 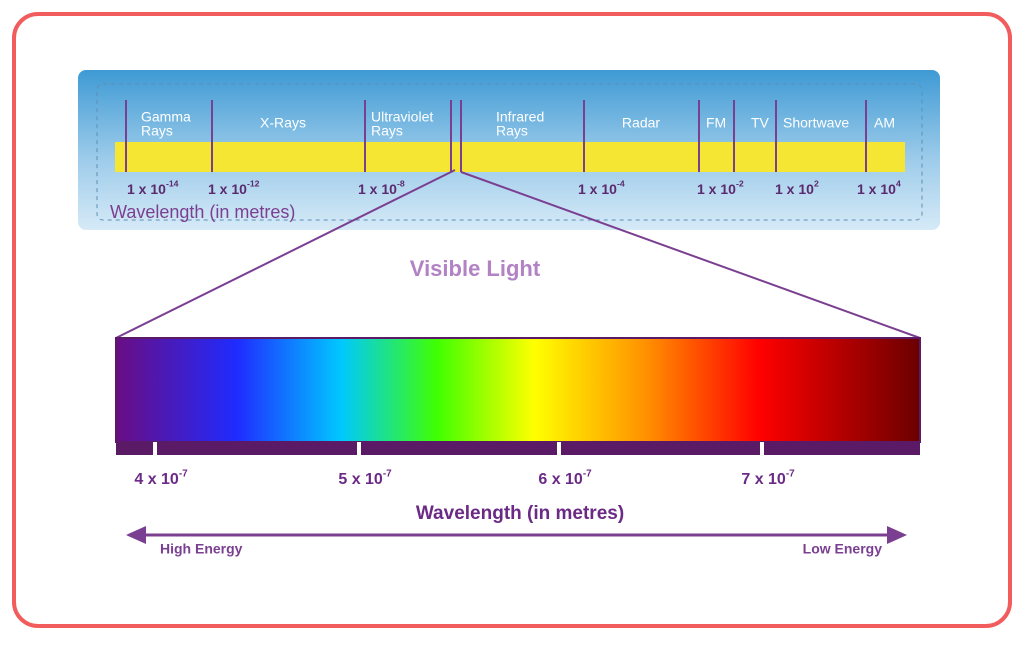 I want to click on band-label: TV, so click(x=760, y=123).